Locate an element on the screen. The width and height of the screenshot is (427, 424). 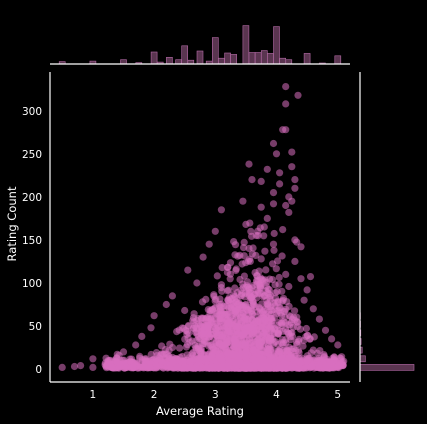
right-hist-bar is located at coordinates (362, 359).